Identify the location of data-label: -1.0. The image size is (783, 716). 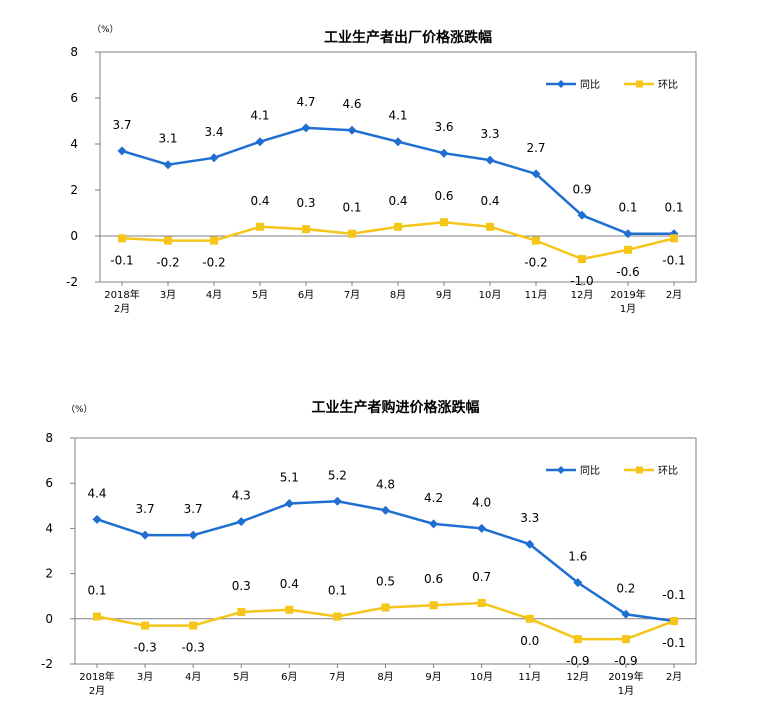
(581, 281).